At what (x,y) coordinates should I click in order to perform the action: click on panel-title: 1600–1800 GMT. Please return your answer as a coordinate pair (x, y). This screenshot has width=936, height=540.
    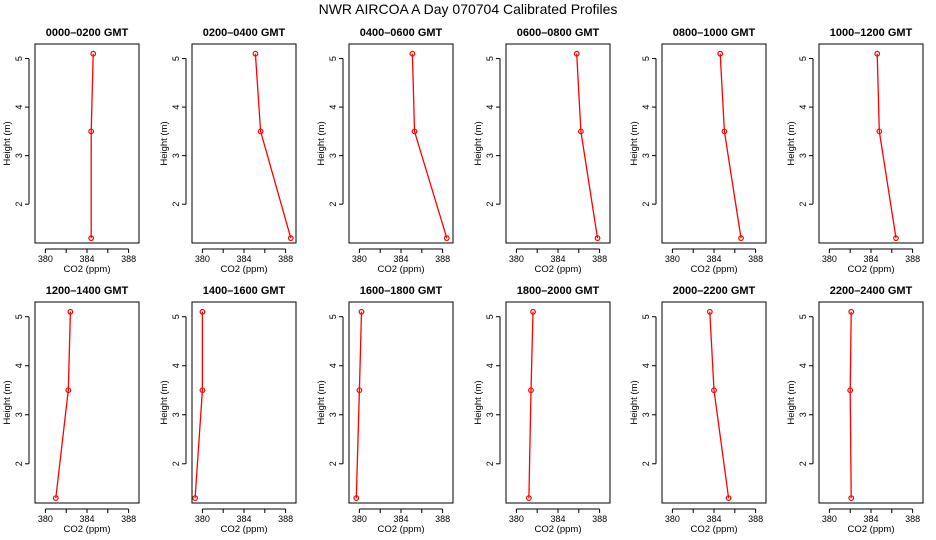
    Looking at the image, I should click on (401, 291).